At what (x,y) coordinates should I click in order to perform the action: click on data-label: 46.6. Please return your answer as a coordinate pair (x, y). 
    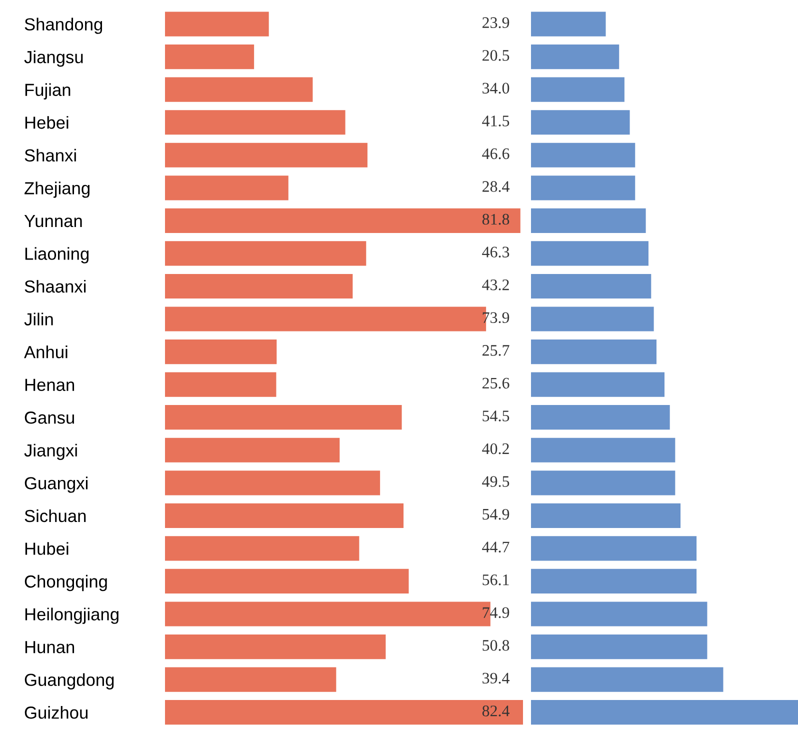
    Looking at the image, I should click on (496, 154).